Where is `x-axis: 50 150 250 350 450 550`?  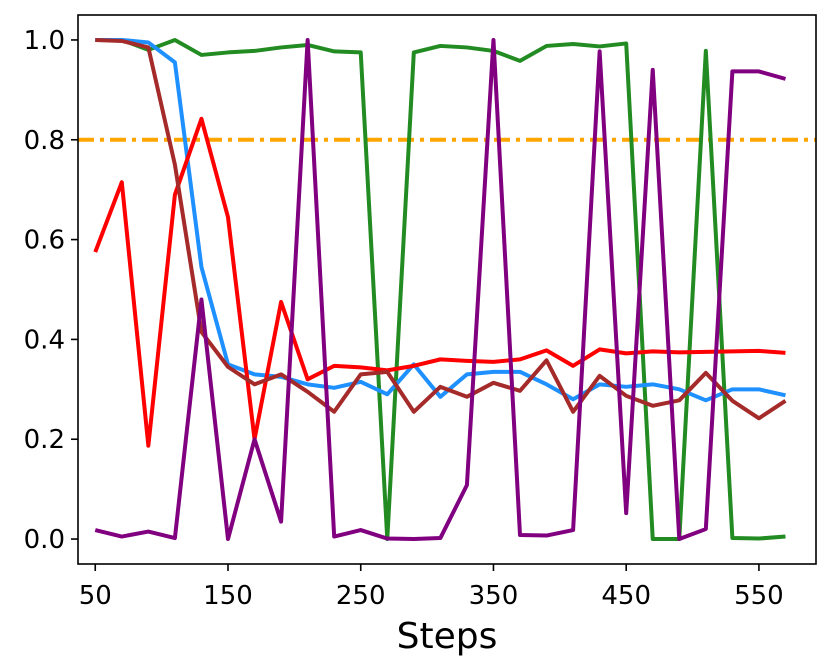 x-axis: 50 150 250 350 450 550 is located at coordinates (431, 587).